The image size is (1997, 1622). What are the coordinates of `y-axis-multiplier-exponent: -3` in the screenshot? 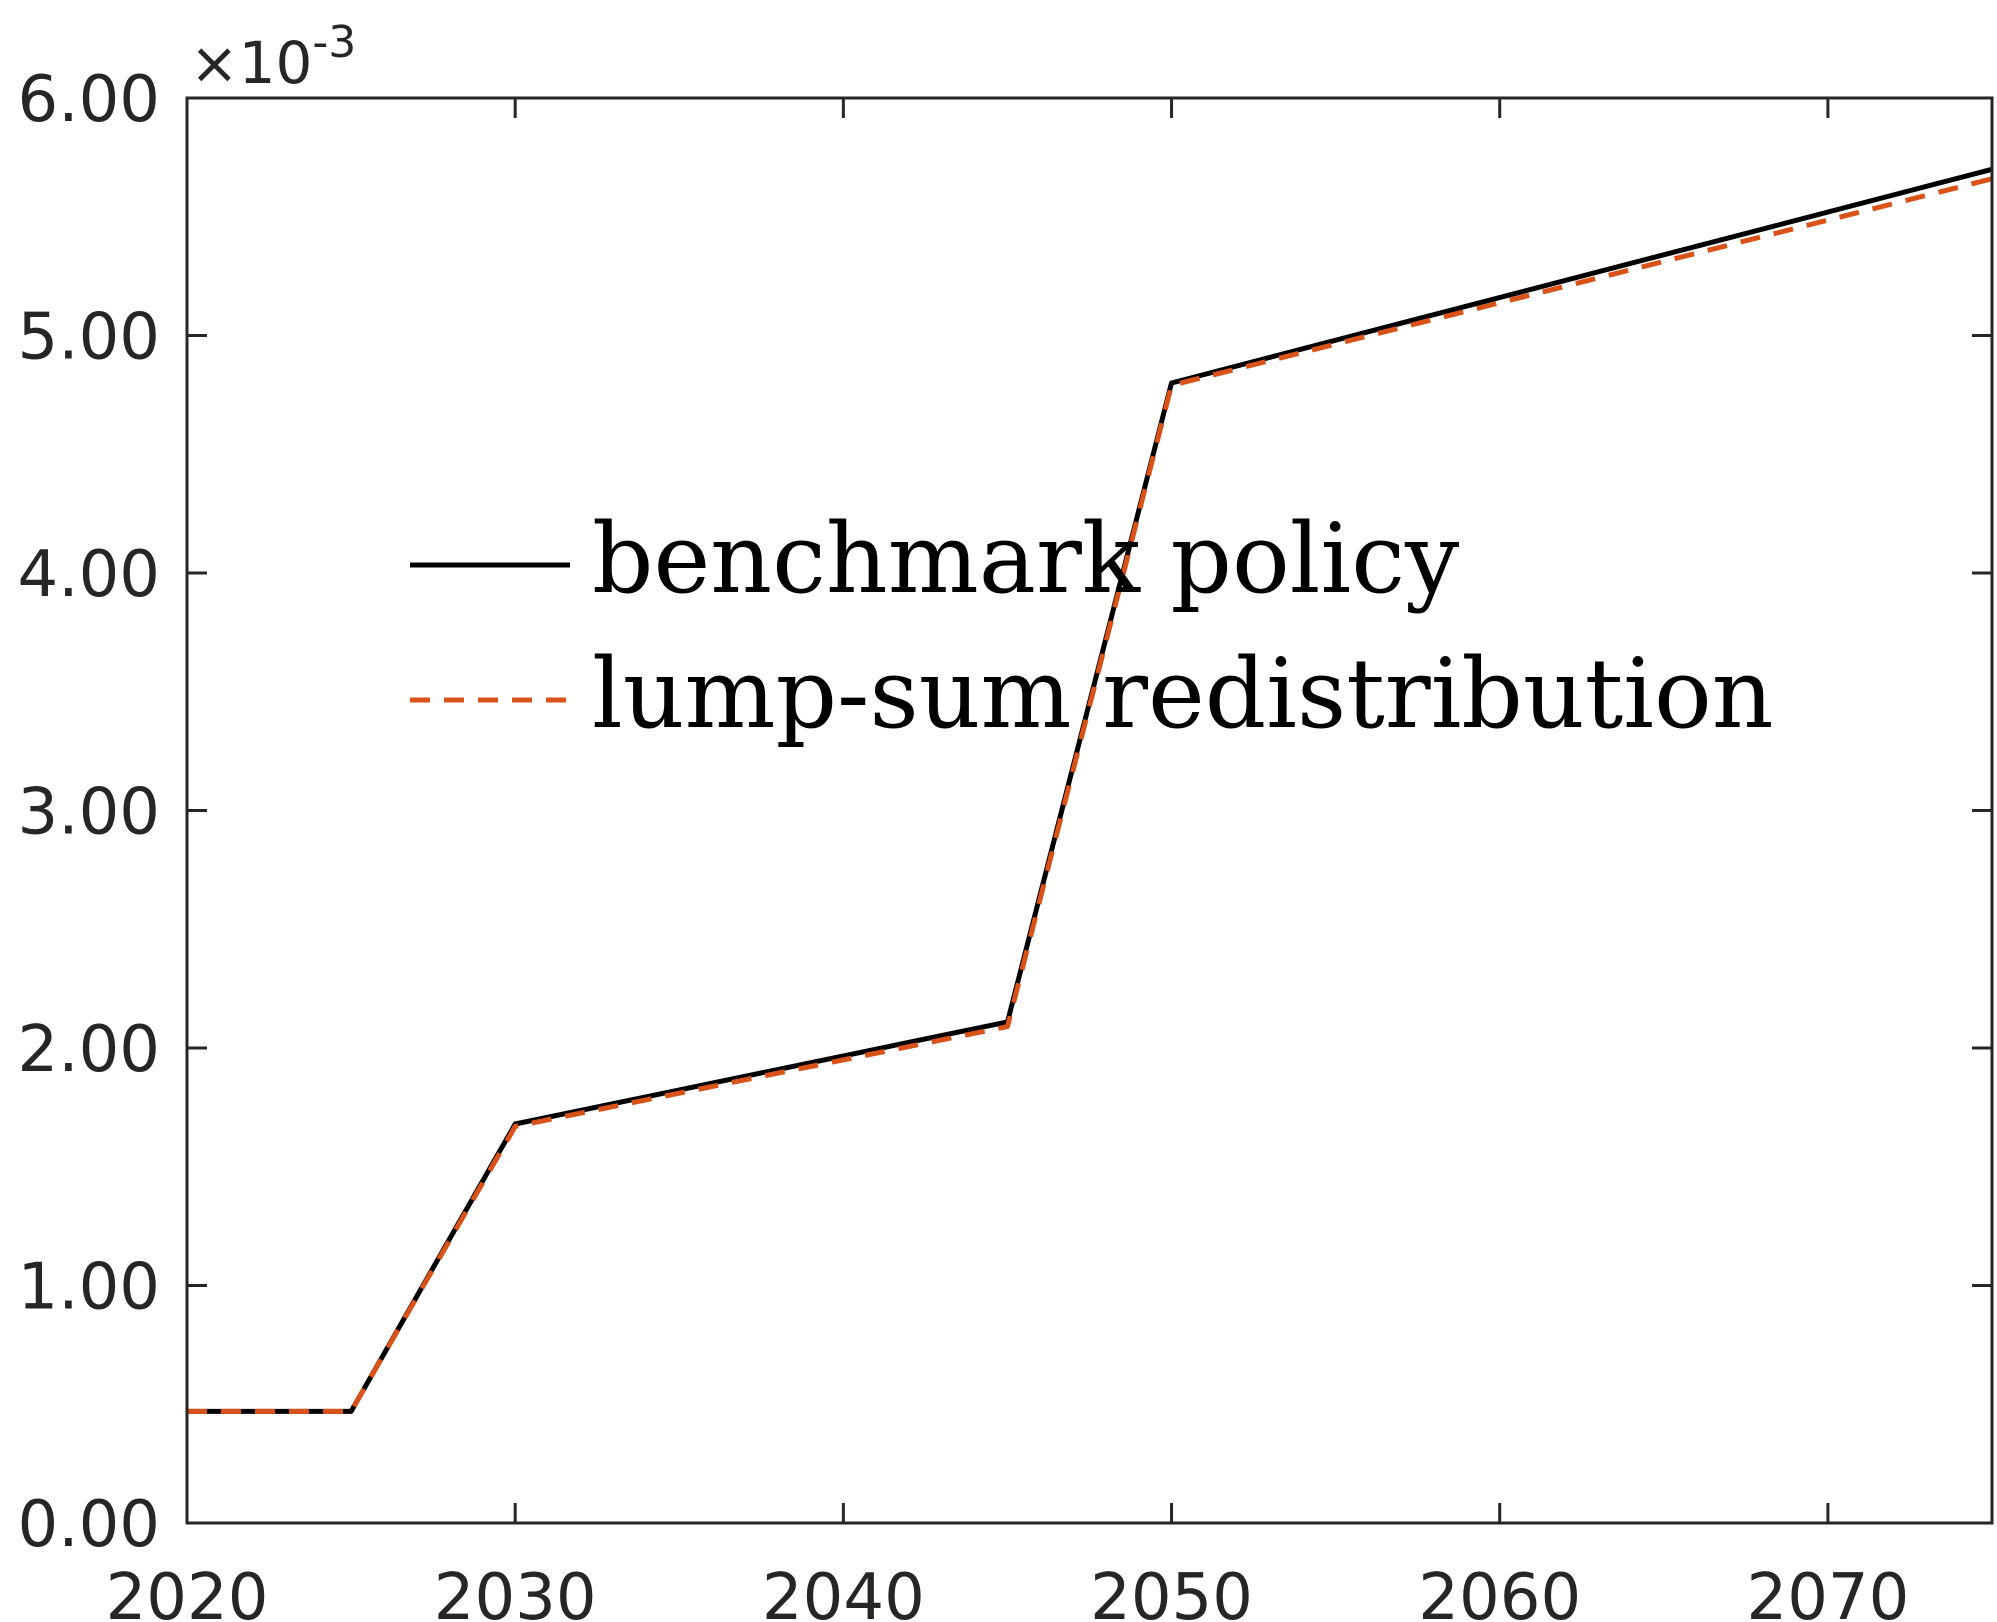 It's located at (334, 42).